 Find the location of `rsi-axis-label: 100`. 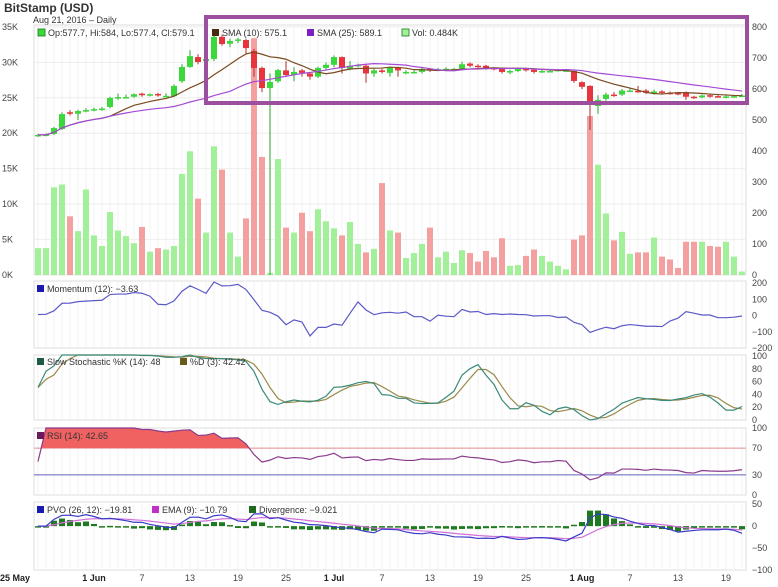

rsi-axis-label: 100 is located at coordinates (759, 428).